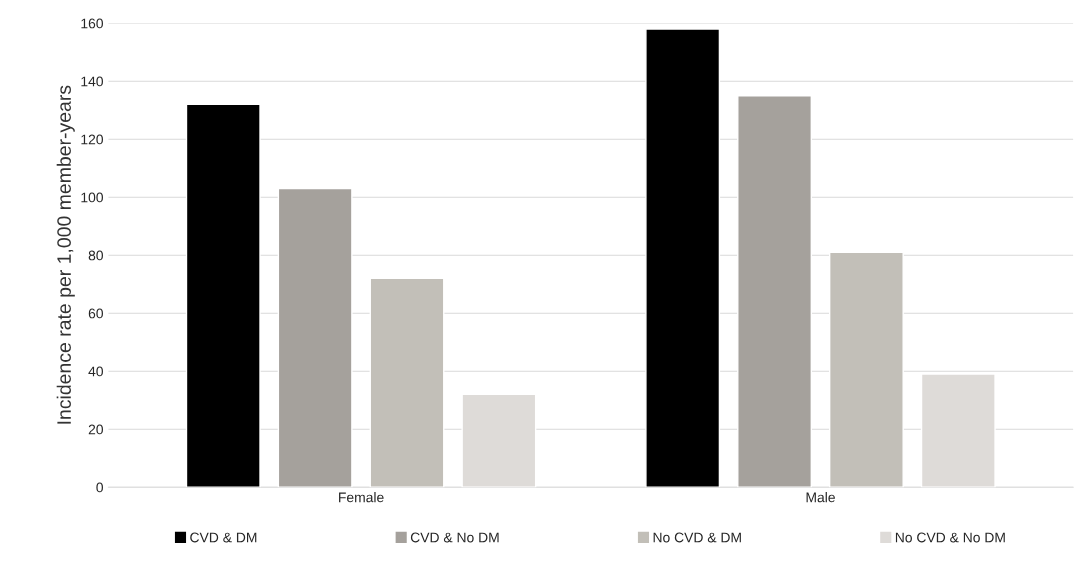 This screenshot has width=1084, height=580. I want to click on legend-label: No CVD & DM, so click(697, 537).